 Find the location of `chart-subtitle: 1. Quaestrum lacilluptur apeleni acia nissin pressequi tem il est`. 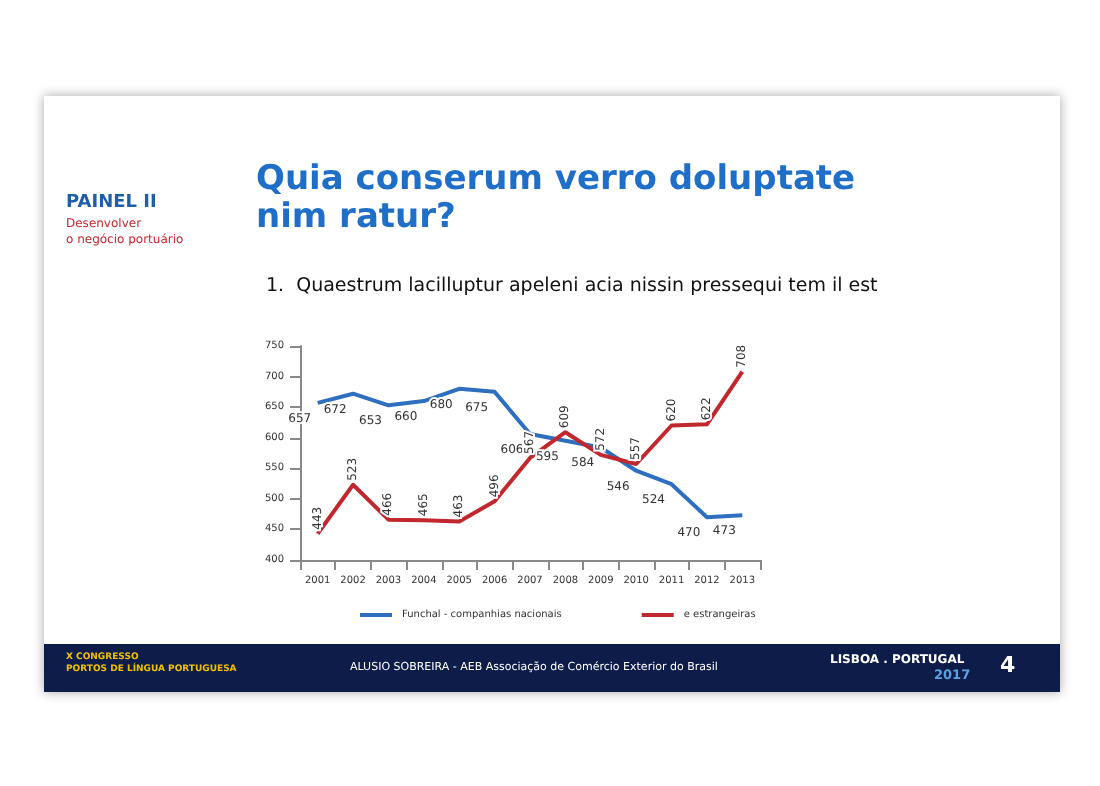

chart-subtitle: 1. Quaestrum lacilluptur apeleni acia nissin pressequi tem il est is located at coordinates (572, 286).